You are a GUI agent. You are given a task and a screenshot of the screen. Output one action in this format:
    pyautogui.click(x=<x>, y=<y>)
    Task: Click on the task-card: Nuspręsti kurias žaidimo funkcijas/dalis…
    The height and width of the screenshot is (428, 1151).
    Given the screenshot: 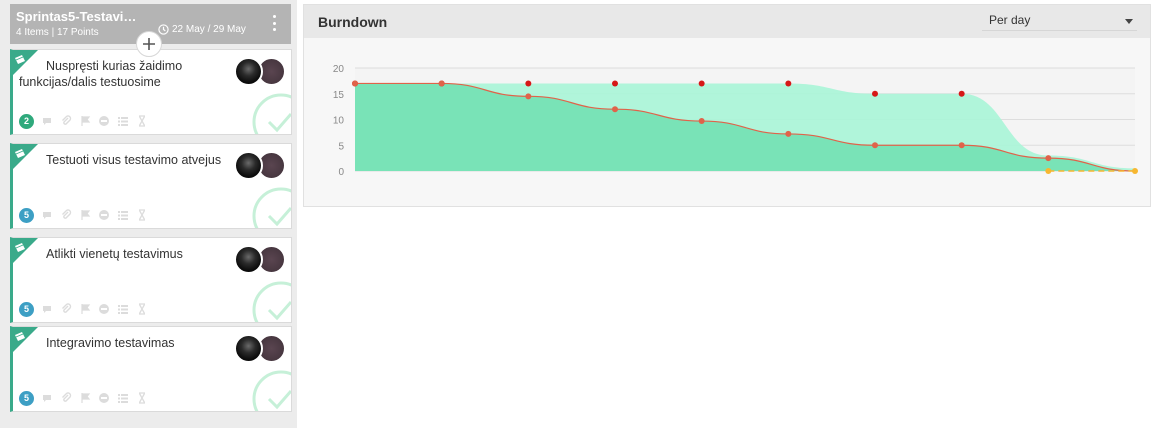 What is the action you would take?
    pyautogui.click(x=151, y=92)
    